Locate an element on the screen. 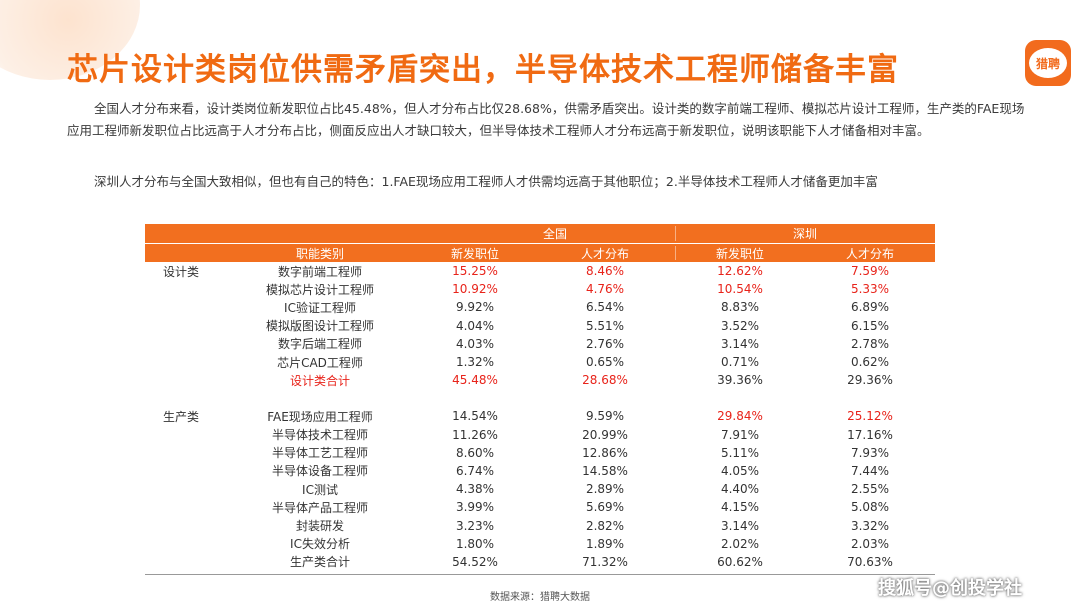 The height and width of the screenshot is (608, 1080). percent-cell: 2.76% is located at coordinates (605, 343).